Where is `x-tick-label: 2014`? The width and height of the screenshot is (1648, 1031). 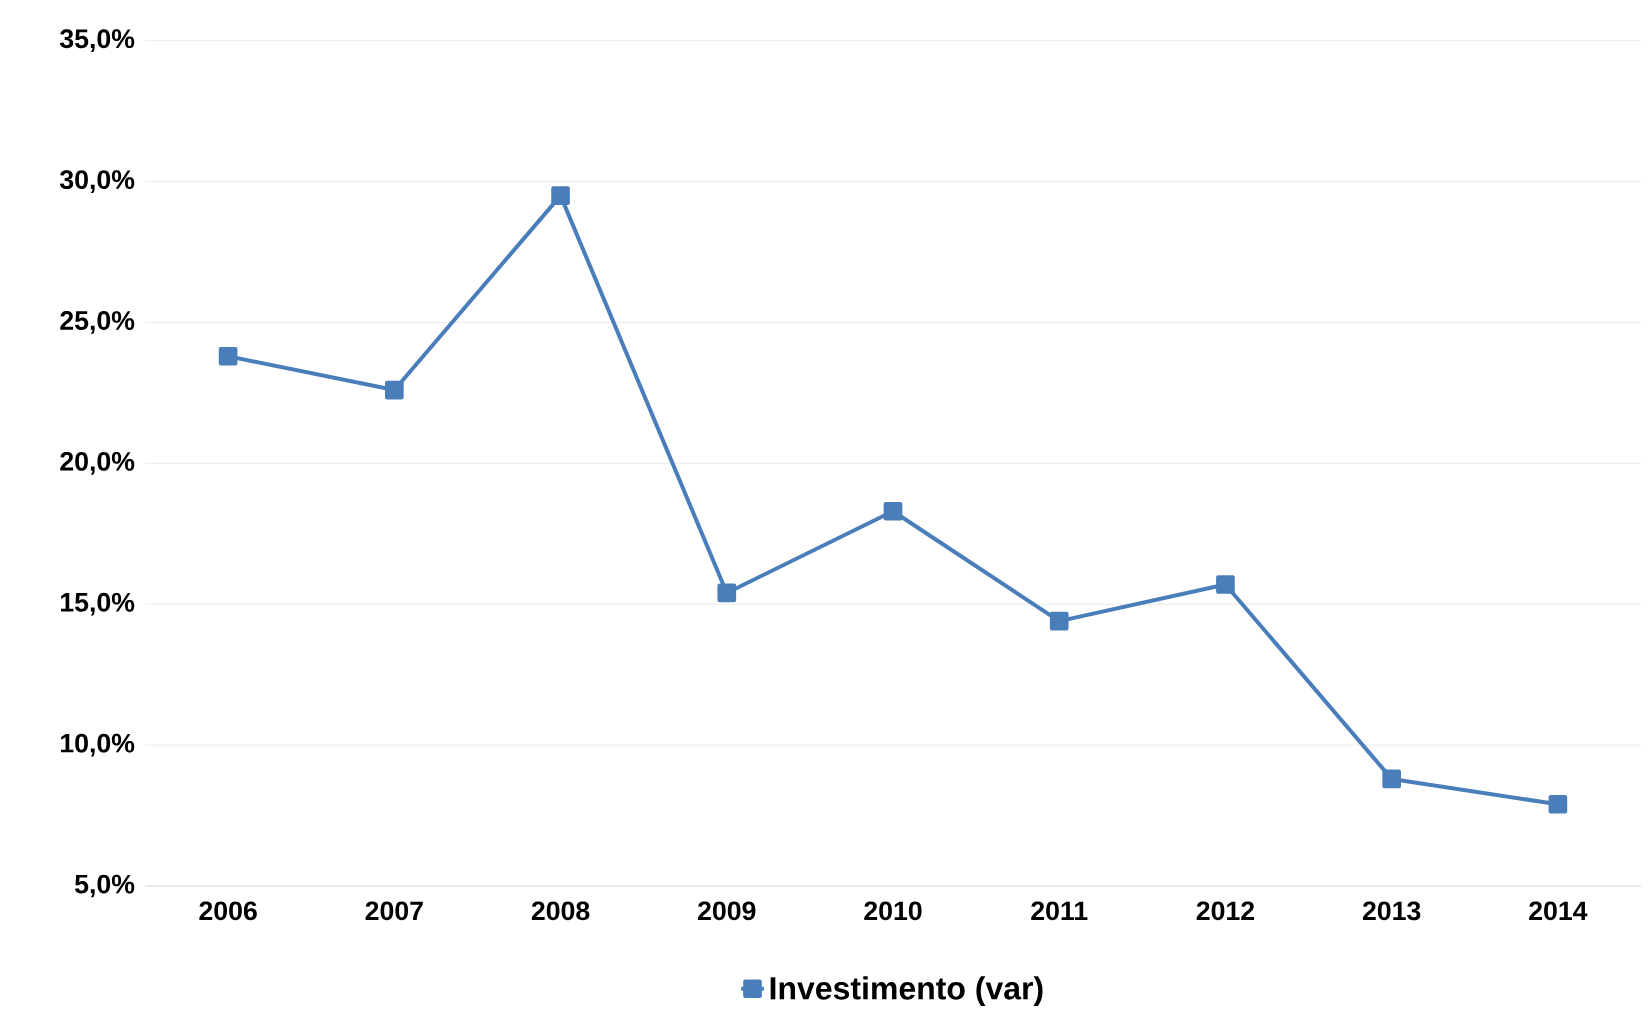
x-tick-label: 2014 is located at coordinates (1558, 911).